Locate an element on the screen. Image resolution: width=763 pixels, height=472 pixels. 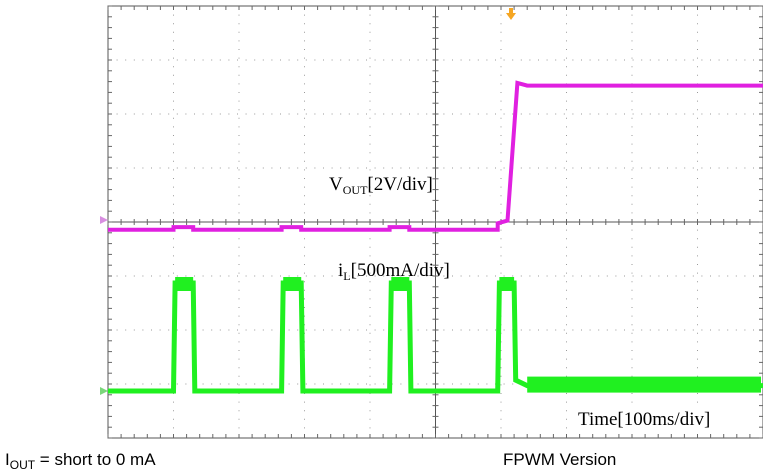
time-label-box is located at coordinates (658, 418).